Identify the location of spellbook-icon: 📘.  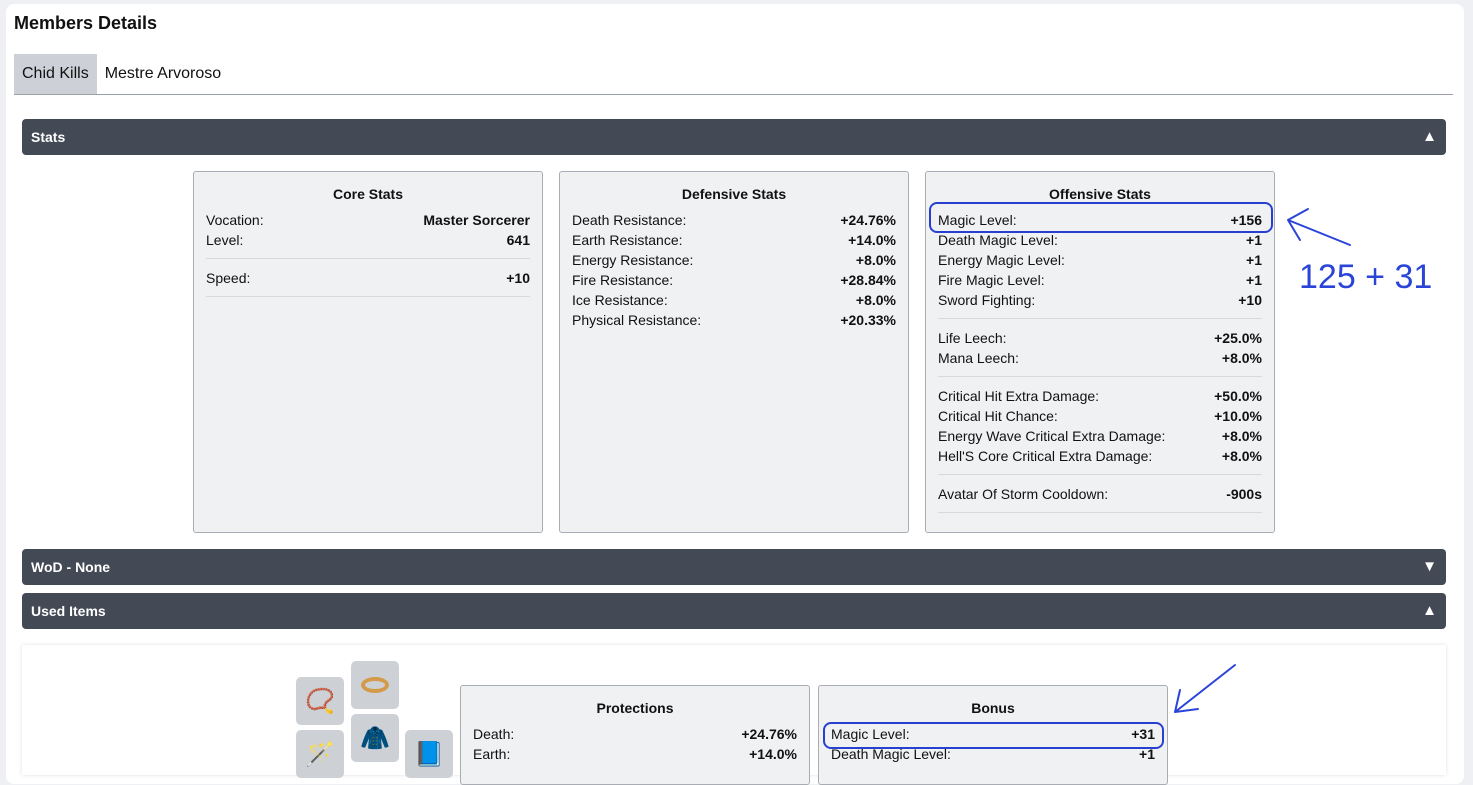
(429, 754).